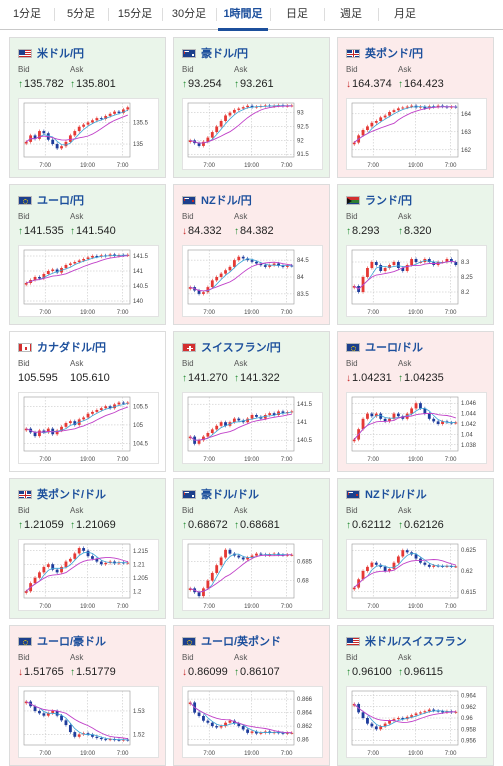 The height and width of the screenshot is (766, 503). What do you see at coordinates (394, 348) in the screenshot?
I see `pair-name-link: ユーロ/ドル` at bounding box center [394, 348].